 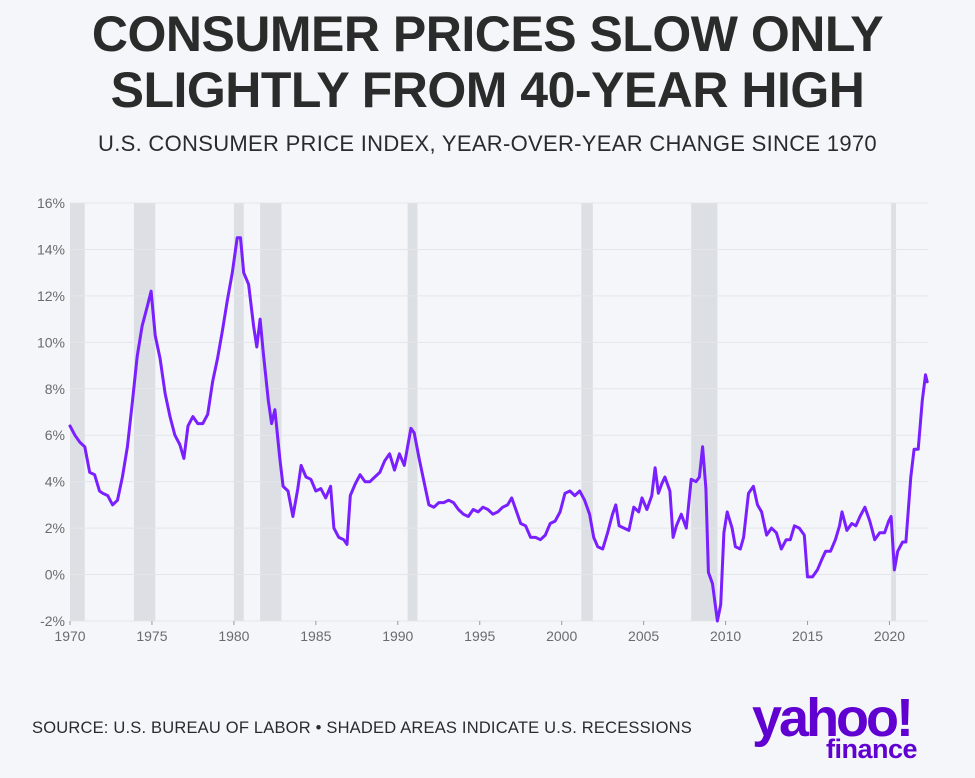 I want to click on x-tick-label: 2020, so click(x=889, y=636).